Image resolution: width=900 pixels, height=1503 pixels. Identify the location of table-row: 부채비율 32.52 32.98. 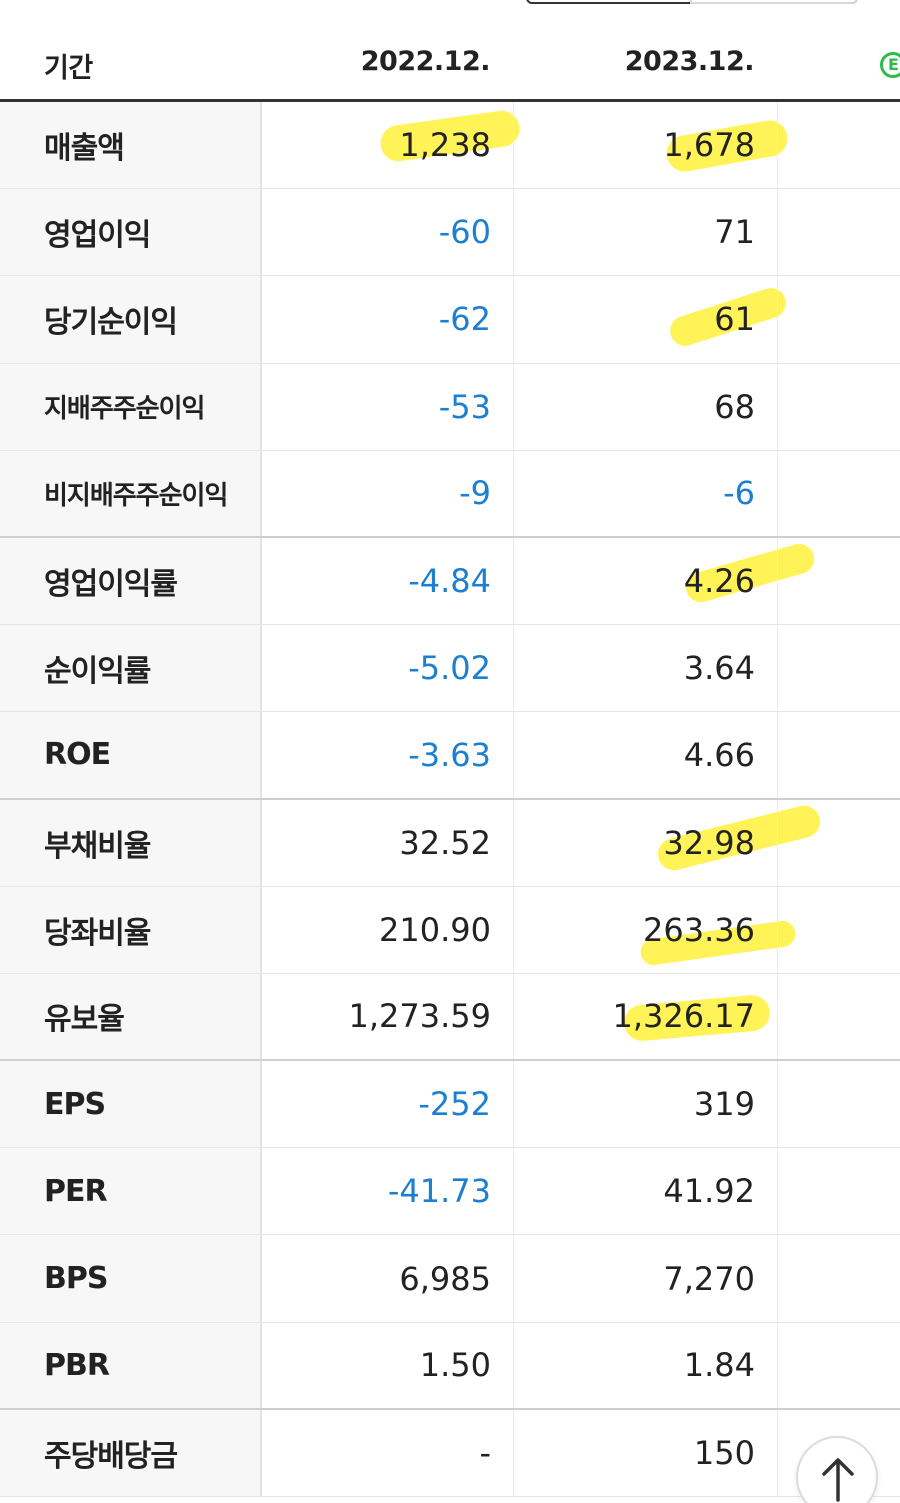
(450, 843).